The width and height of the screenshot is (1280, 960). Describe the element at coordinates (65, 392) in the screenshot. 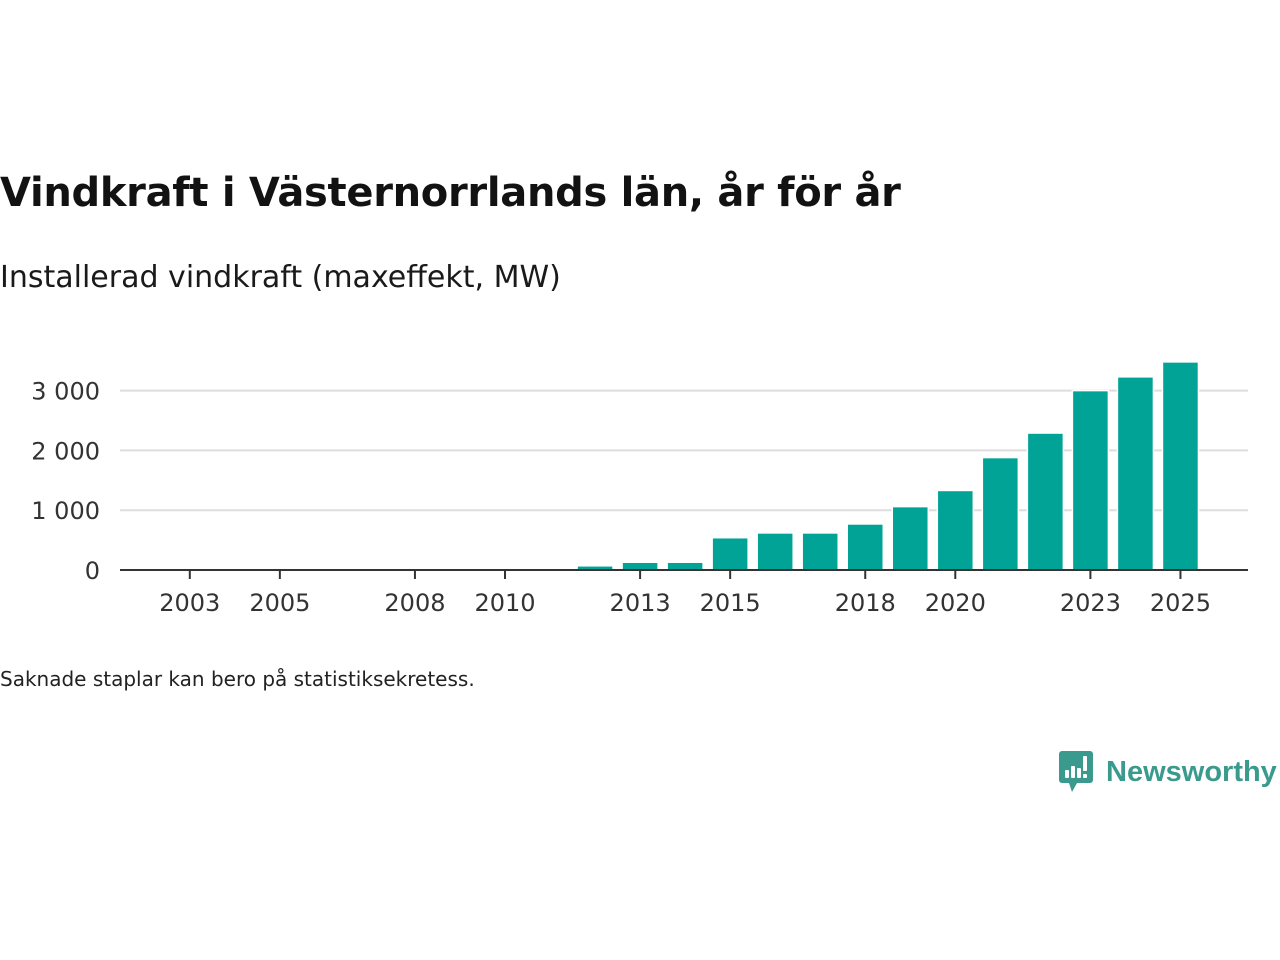

I see `y-tick-label: 3 000` at that location.